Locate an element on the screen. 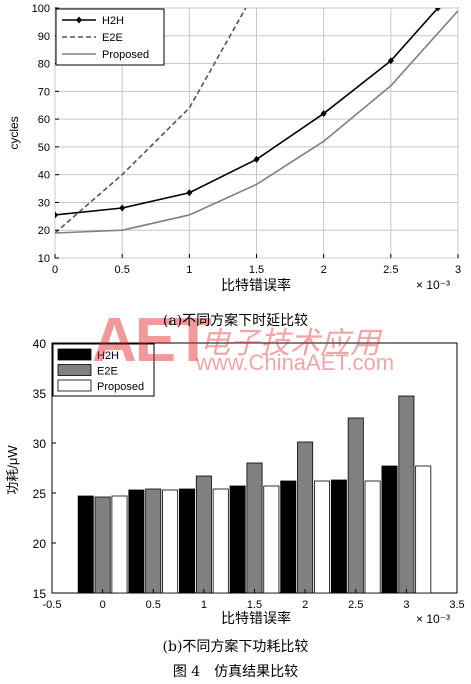 This screenshot has height=684, width=471. bar-chart-x-tick-label: 3 is located at coordinates (406, 605).